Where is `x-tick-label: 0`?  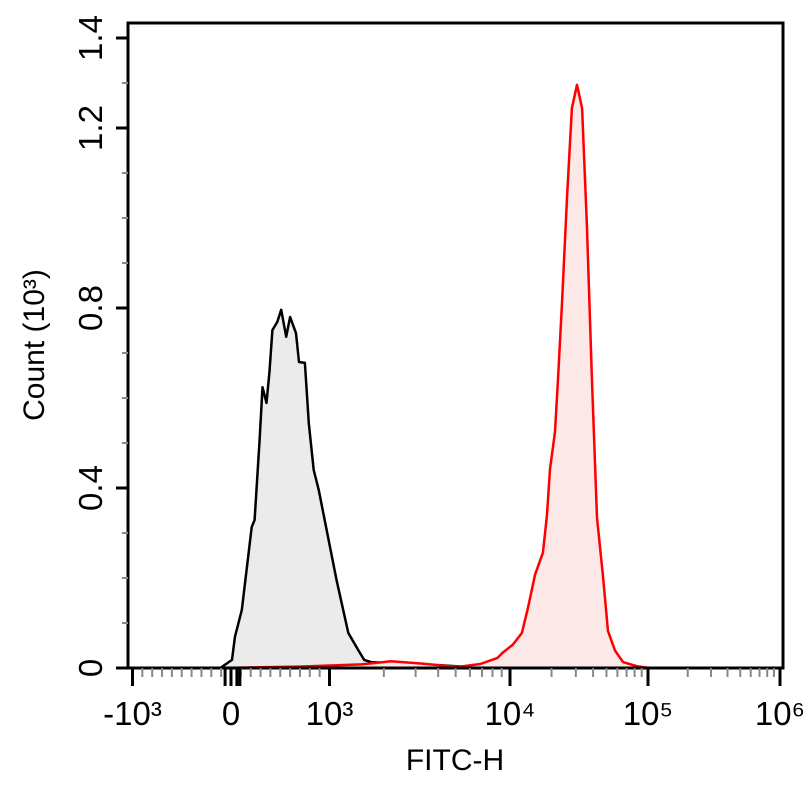 x-tick-label: 0 is located at coordinates (231, 713).